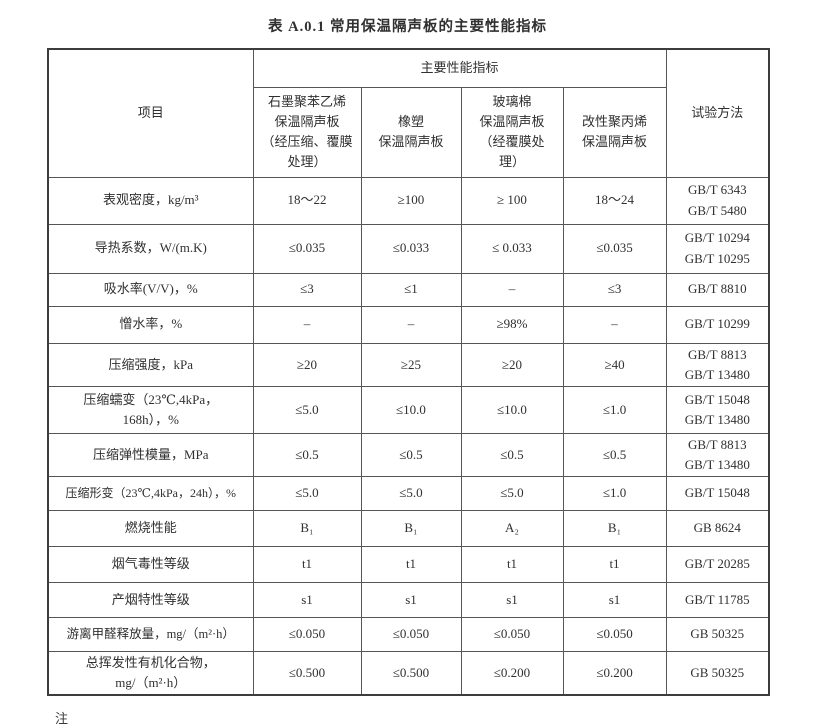  Describe the element at coordinates (150, 673) in the screenshot. I see `cell-item: 总挥发性有机化合物， mg/（m²·h）` at that location.